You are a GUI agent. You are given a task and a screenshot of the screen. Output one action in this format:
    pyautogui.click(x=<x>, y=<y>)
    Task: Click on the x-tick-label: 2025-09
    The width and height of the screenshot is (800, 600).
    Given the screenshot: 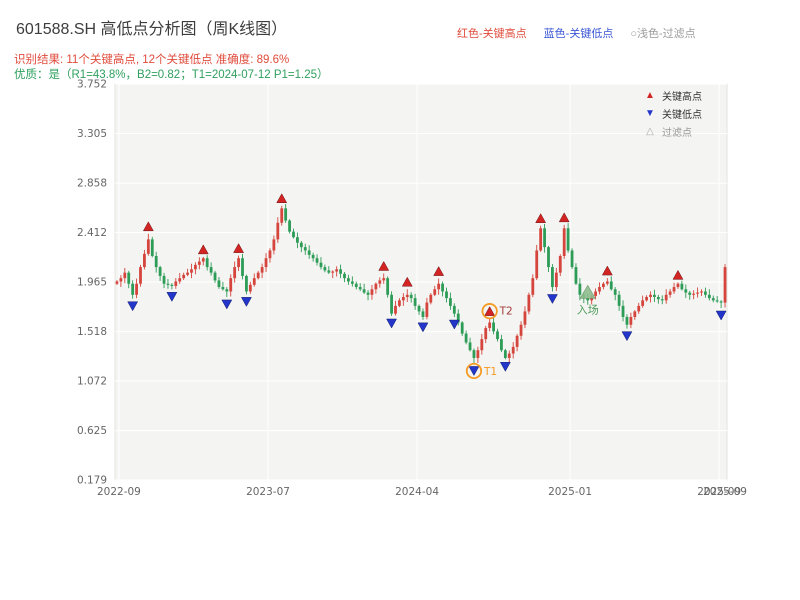 What is the action you would take?
    pyautogui.click(x=725, y=492)
    